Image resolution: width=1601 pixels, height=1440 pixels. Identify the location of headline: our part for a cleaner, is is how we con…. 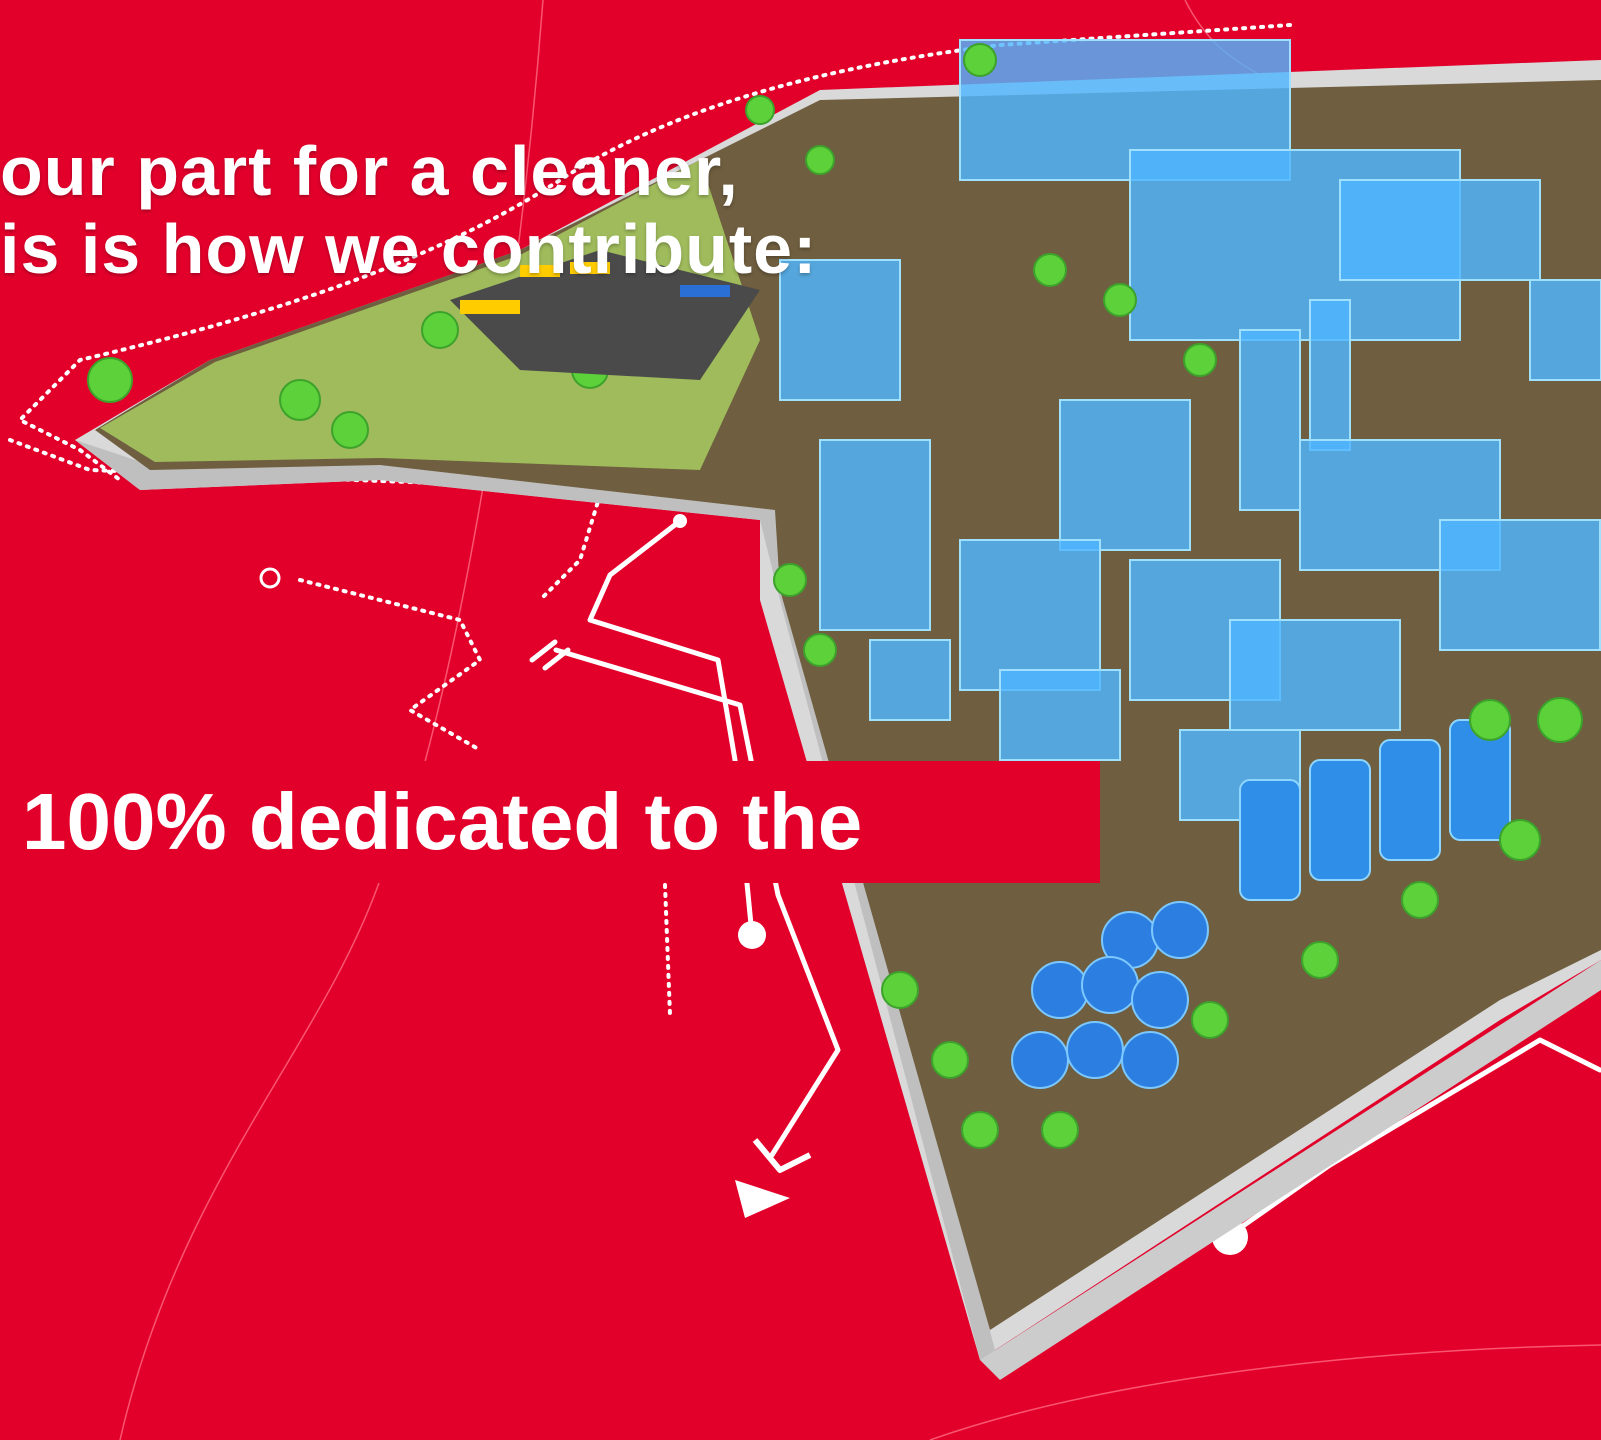
(408, 210).